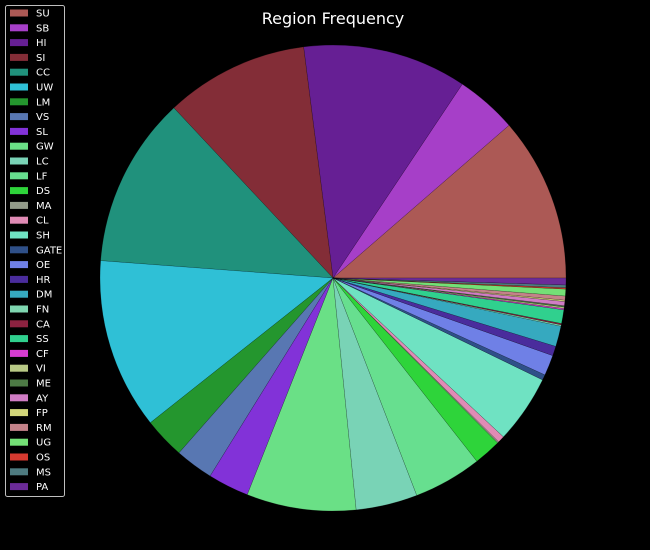 The height and width of the screenshot is (550, 650). What do you see at coordinates (19, 413) in the screenshot?
I see `legend-swatch-fp` at bounding box center [19, 413].